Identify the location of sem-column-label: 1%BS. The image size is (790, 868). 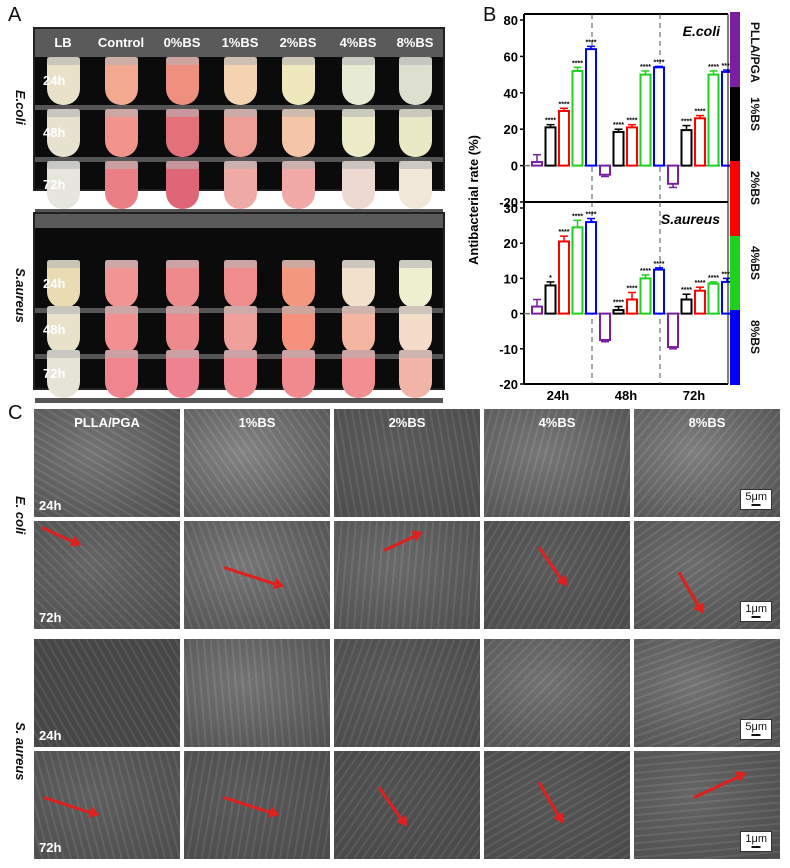
(257, 422).